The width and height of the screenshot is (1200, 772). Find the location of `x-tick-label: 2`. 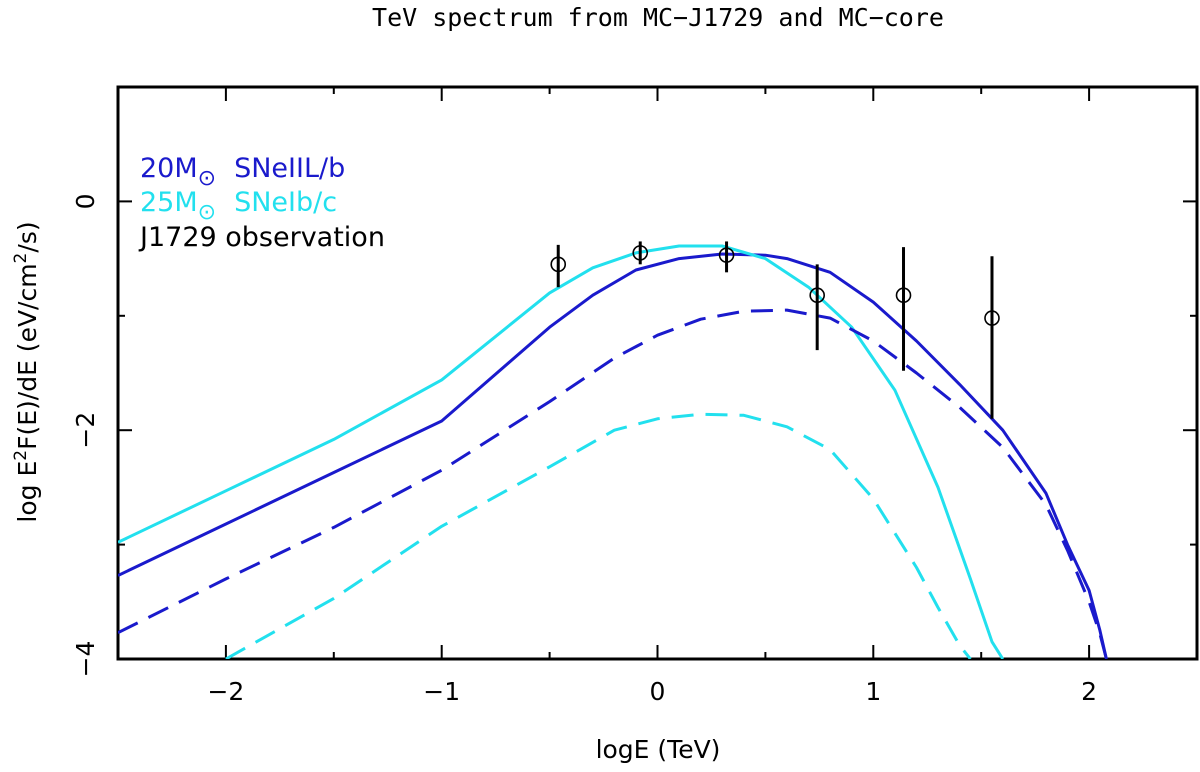

x-tick-label: 2 is located at coordinates (1089, 691).